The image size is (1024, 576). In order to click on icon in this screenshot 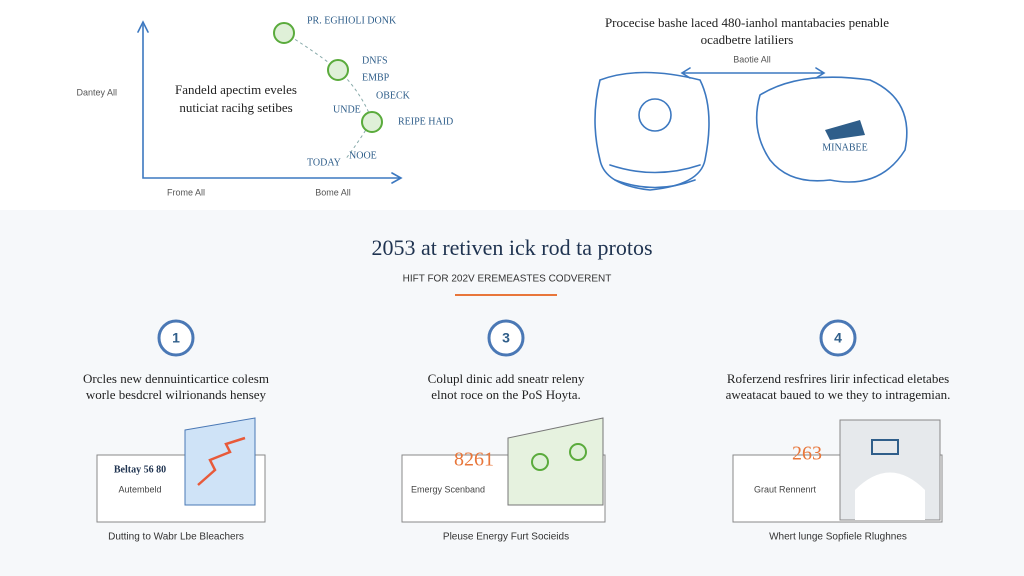, I will do `click(885, 447)`.